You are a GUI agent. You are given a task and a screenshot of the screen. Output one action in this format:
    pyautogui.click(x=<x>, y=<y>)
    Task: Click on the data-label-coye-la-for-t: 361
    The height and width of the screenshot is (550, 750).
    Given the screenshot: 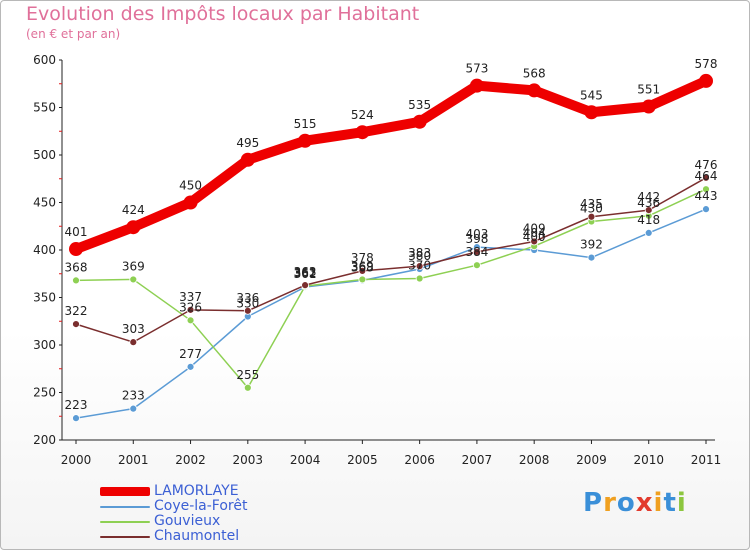 What is the action you would take?
    pyautogui.click(x=305, y=274)
    